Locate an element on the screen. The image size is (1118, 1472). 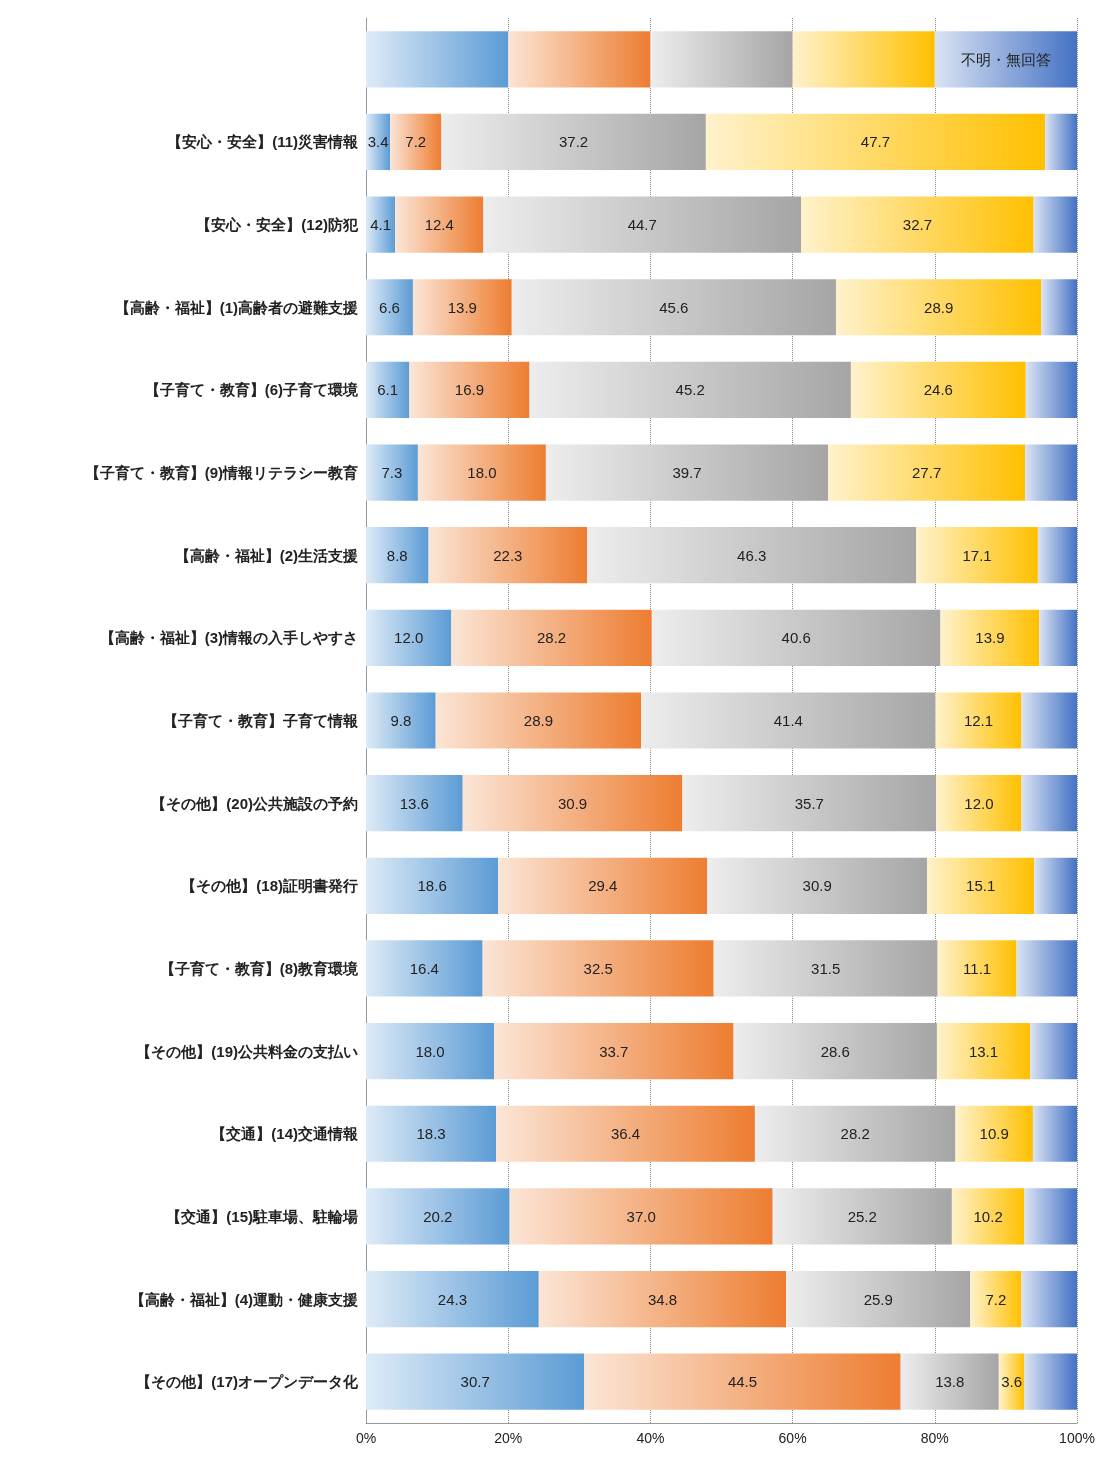
data-label: 30.7 is located at coordinates (475, 1382).